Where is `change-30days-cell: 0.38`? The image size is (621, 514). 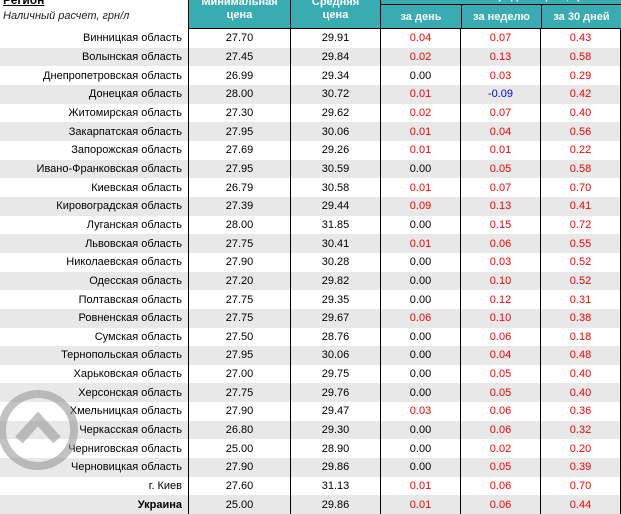
change-30days-cell: 0.38 is located at coordinates (580, 318).